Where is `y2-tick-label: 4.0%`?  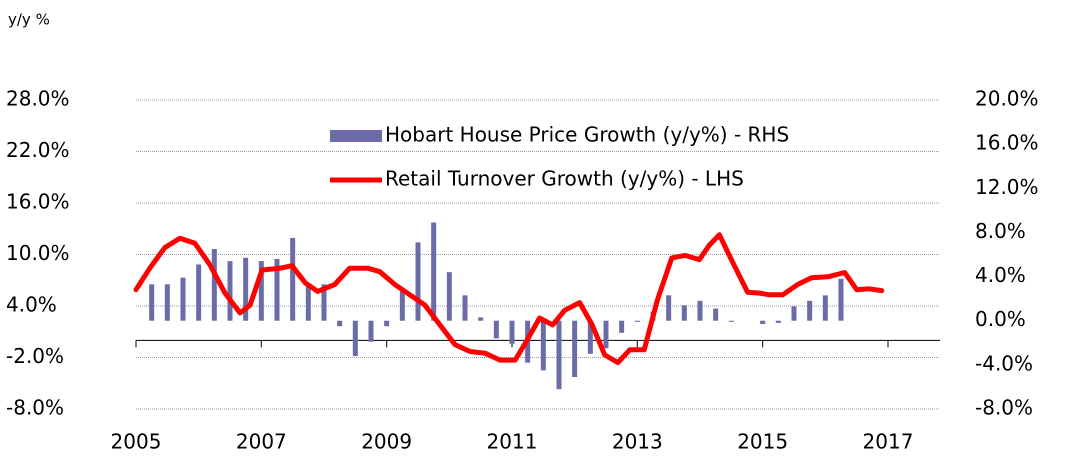 y2-tick-label: 4.0% is located at coordinates (1000, 275).